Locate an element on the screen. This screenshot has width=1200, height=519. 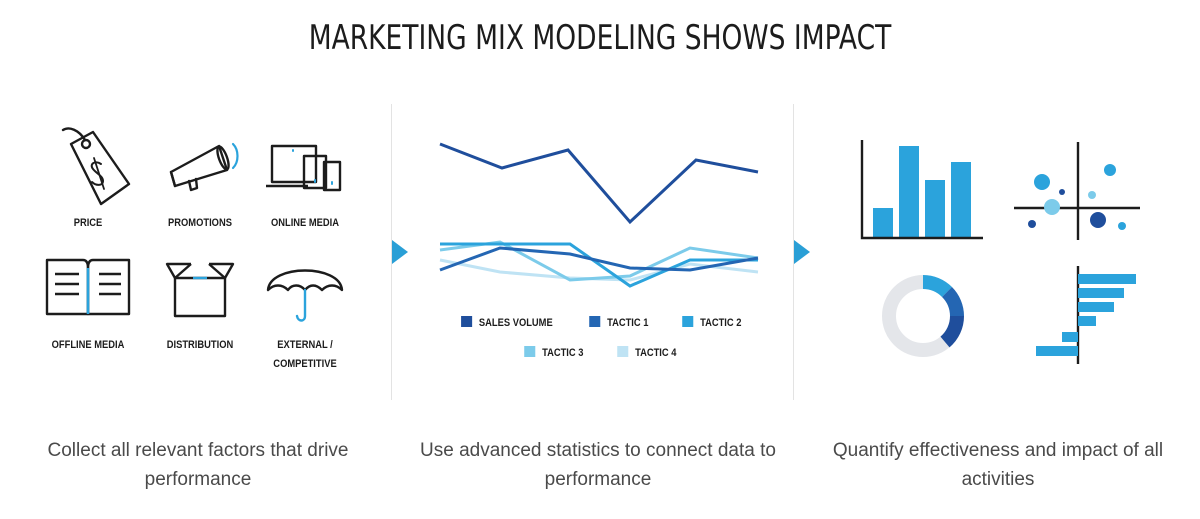
legend-item-tactic-1: TACTIC 1 is located at coordinates (619, 322).